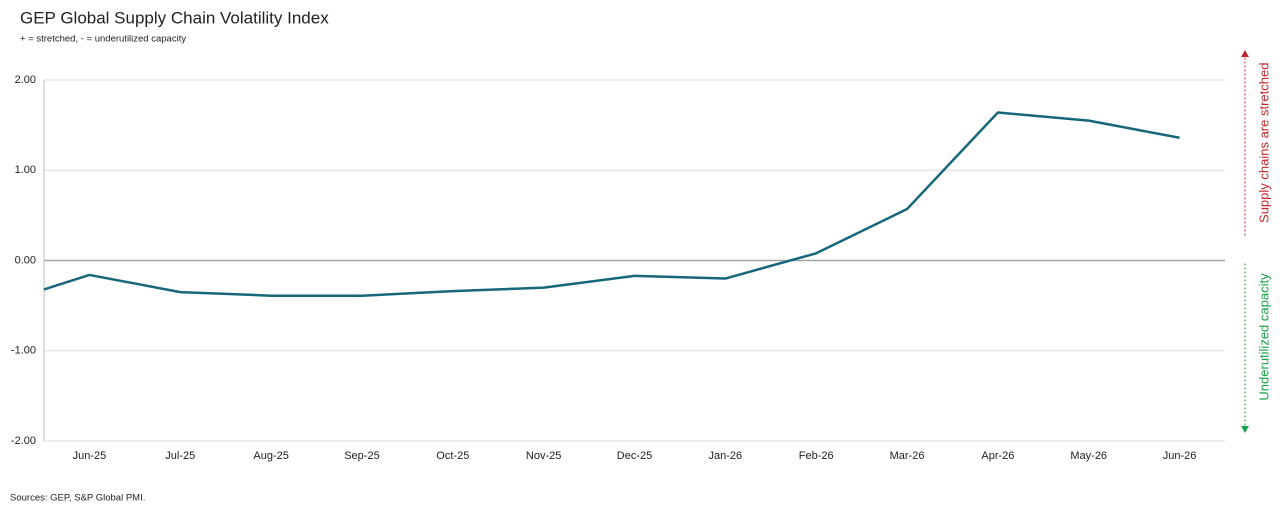 This screenshot has height=521, width=1280. I want to click on x-tick-label: Jun-25, so click(90, 456).